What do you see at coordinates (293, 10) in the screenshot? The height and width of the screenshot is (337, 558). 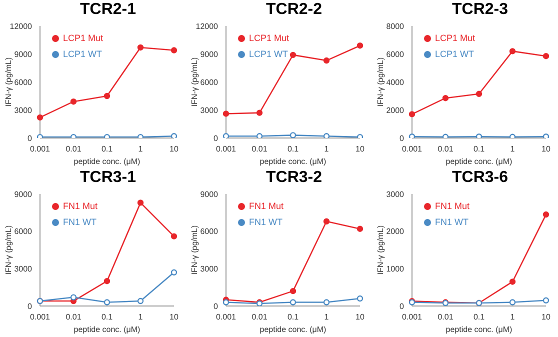 I see `chart-title: TCR2-2` at bounding box center [293, 10].